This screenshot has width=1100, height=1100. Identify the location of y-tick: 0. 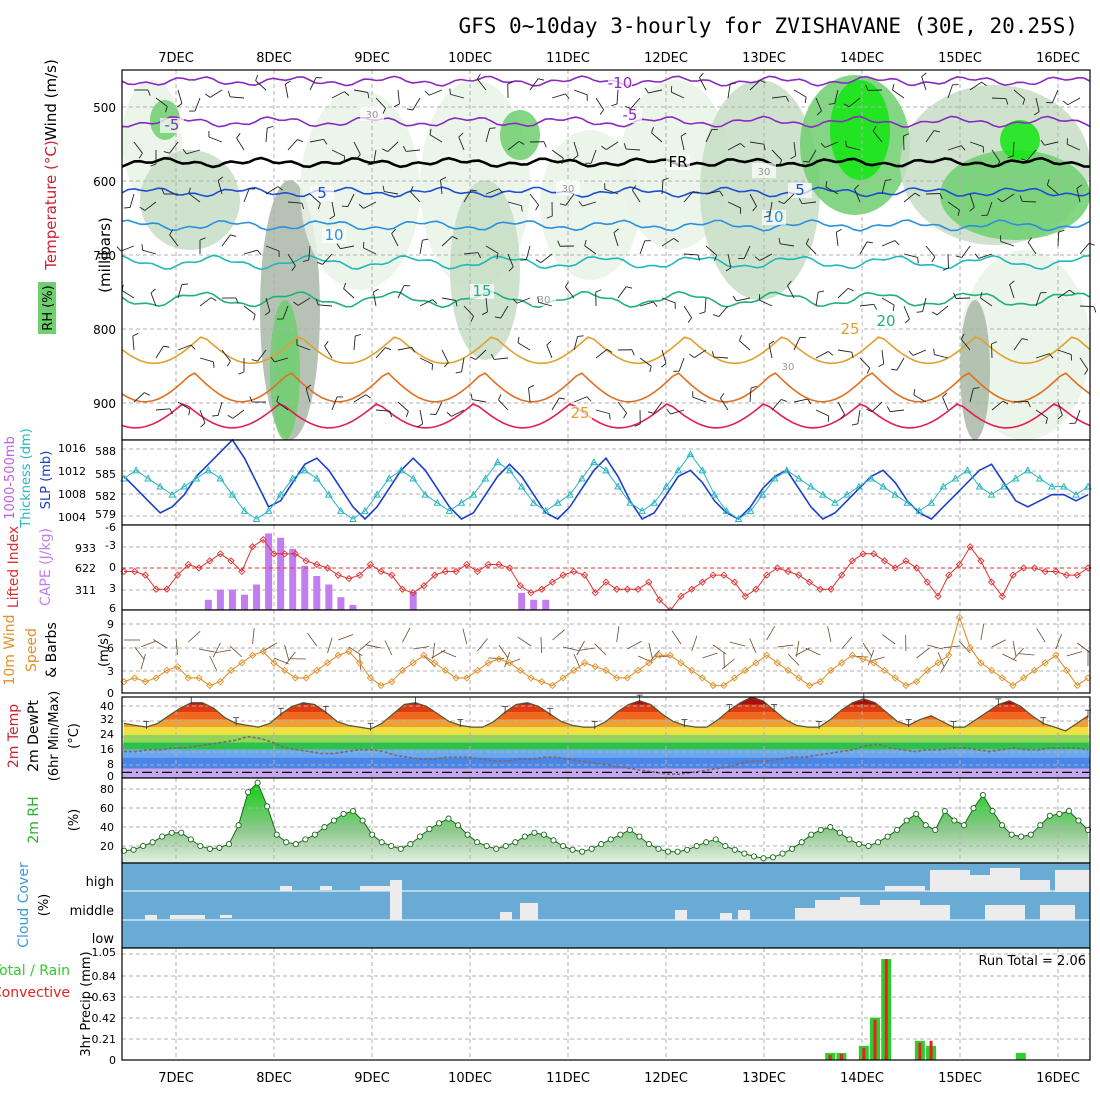
(110, 776).